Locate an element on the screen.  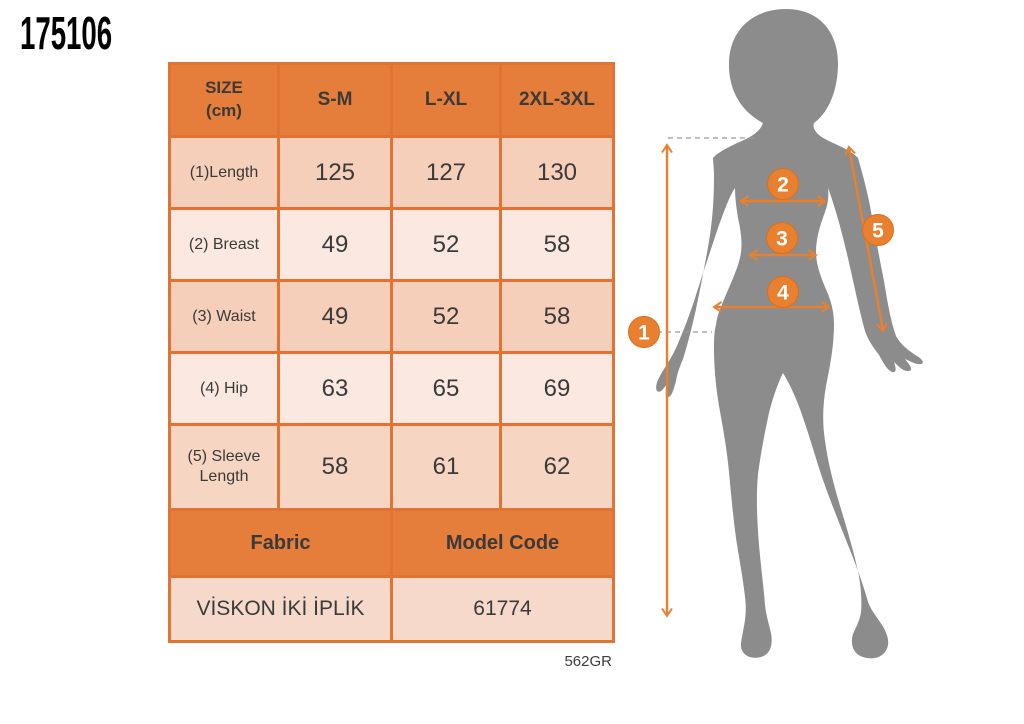
marker-2: 2 is located at coordinates (783, 184).